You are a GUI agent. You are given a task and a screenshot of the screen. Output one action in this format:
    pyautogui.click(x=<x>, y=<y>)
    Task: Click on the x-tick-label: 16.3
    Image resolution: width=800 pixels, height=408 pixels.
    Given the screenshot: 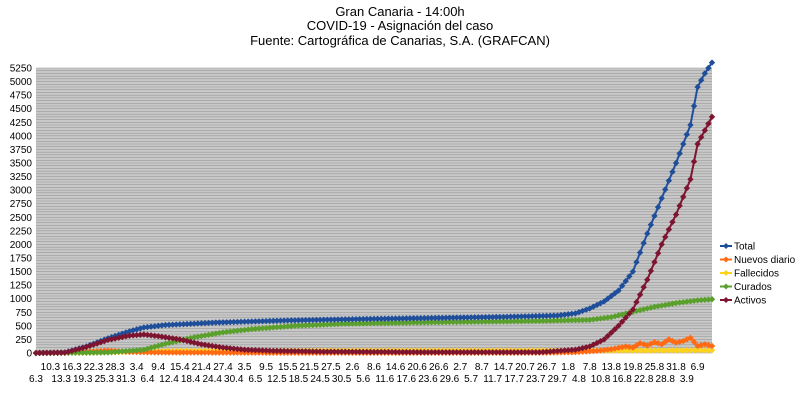 What is the action you would take?
    pyautogui.click(x=72, y=367)
    